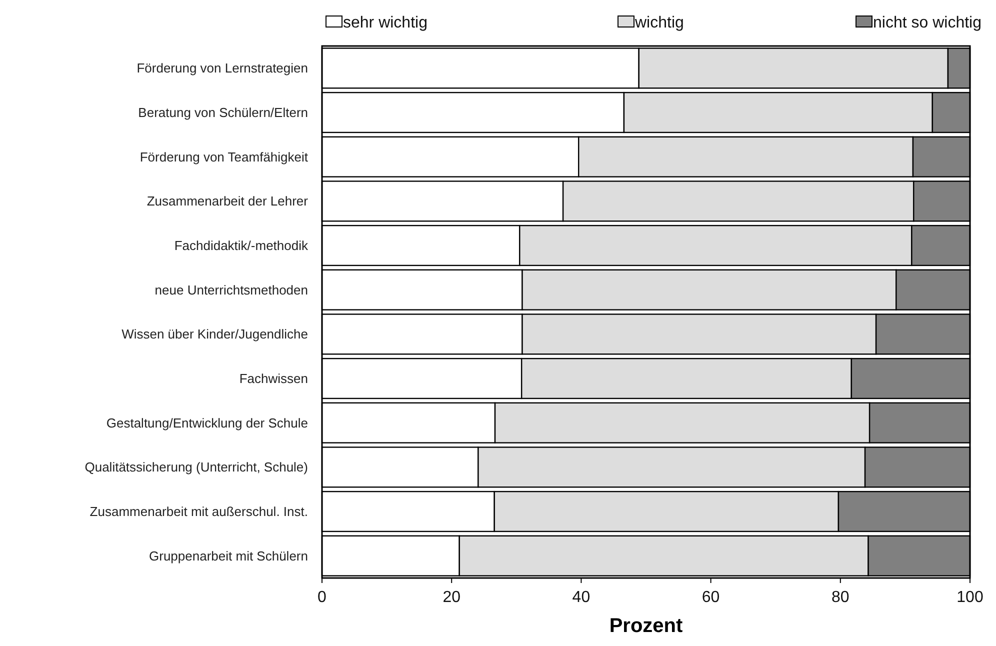  Describe the element at coordinates (199, 512) in the screenshot. I see `y-tick-label: Zusammenarbeit mit außerschul. Inst.` at that location.